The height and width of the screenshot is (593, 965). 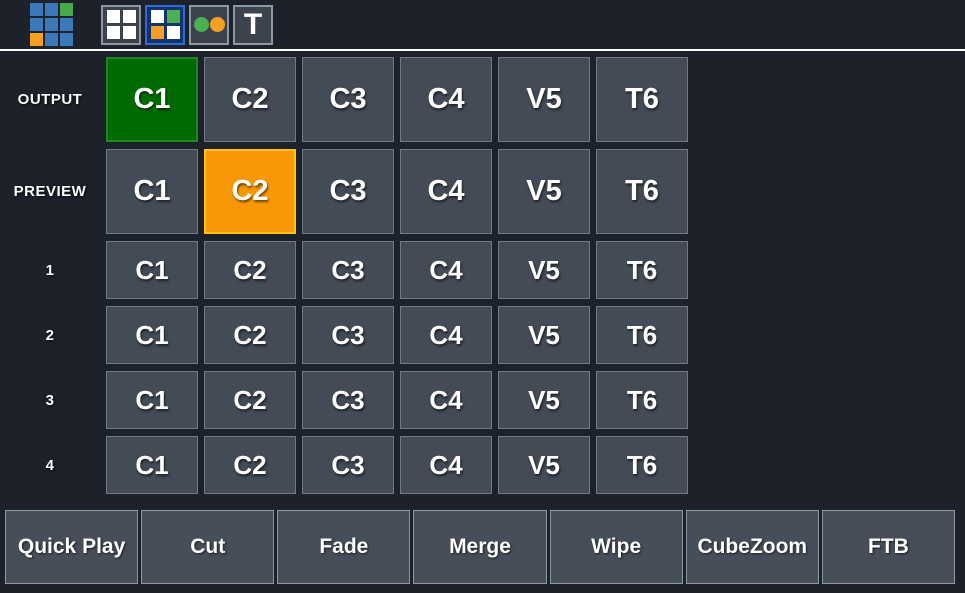 What do you see at coordinates (250, 99) in the screenshot?
I see `output-c2-button: C2` at bounding box center [250, 99].